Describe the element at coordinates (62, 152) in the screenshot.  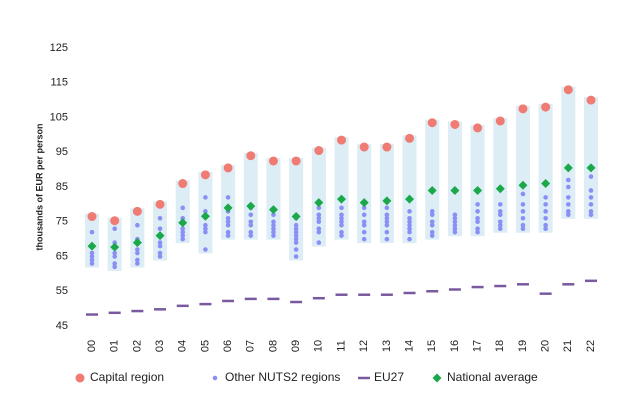
I see `y-tick-label: 95` at that location.